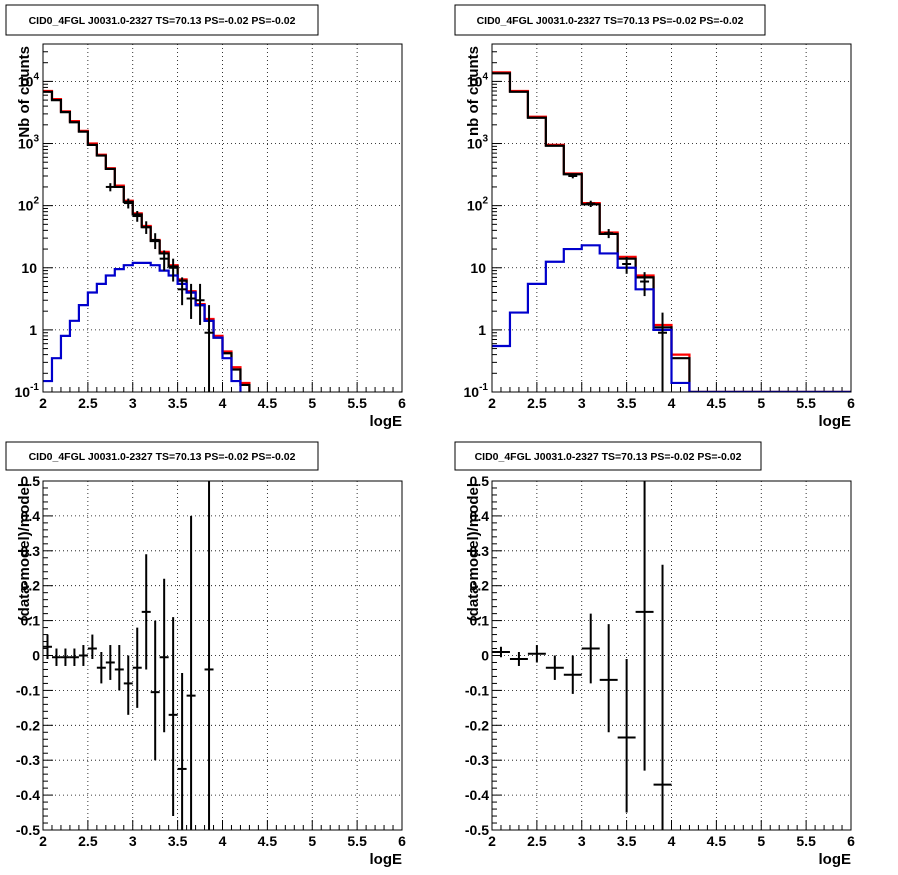 This screenshot has height=875, width=898. Describe the element at coordinates (24, 92) in the screenshot. I see `y-axis-label: Nb of counts` at that location.